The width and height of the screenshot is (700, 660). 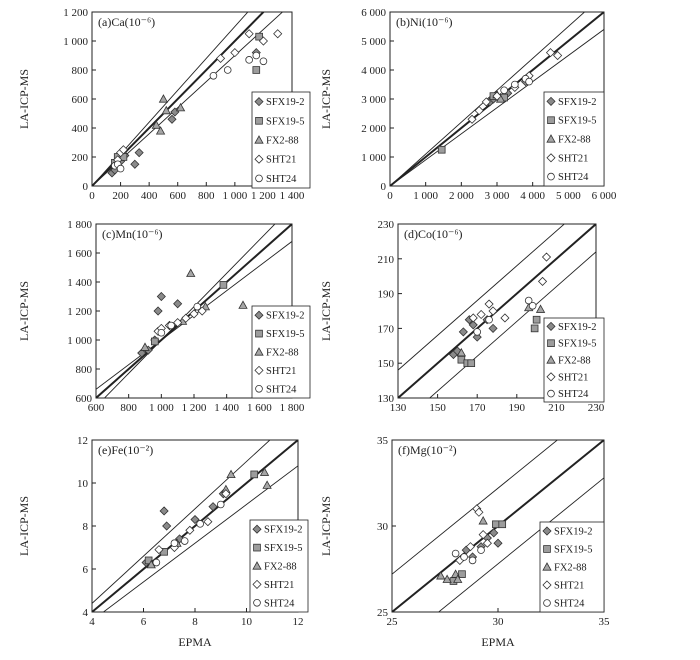 I want to click on x-tick-label: 5 000, so click(x=568, y=196).